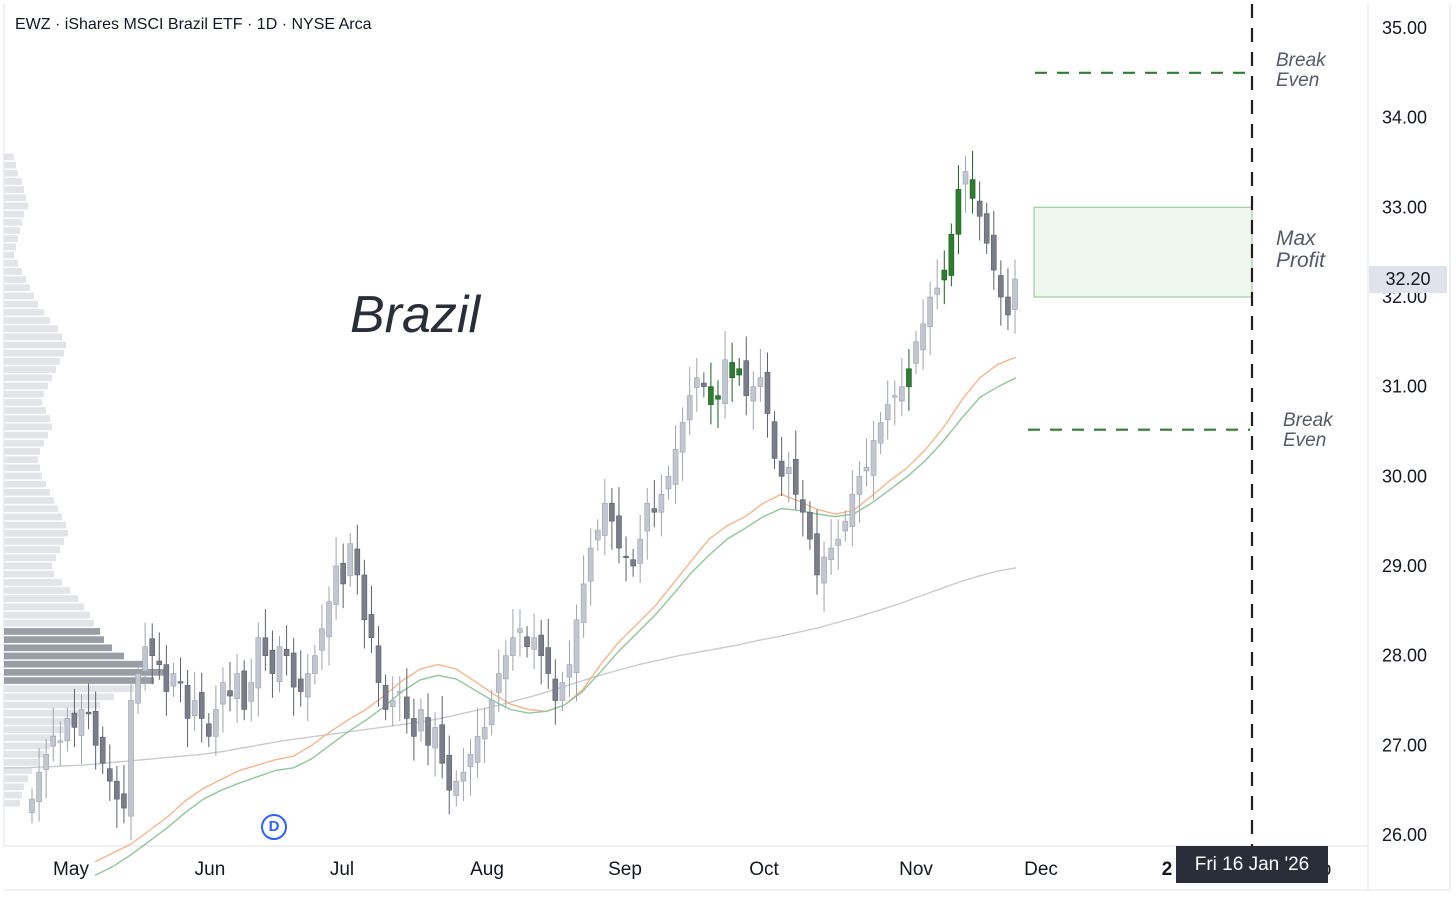 Image resolution: width=1456 pixels, height=903 pixels. I want to click on y-tick-label: 30.00, so click(1404, 476).